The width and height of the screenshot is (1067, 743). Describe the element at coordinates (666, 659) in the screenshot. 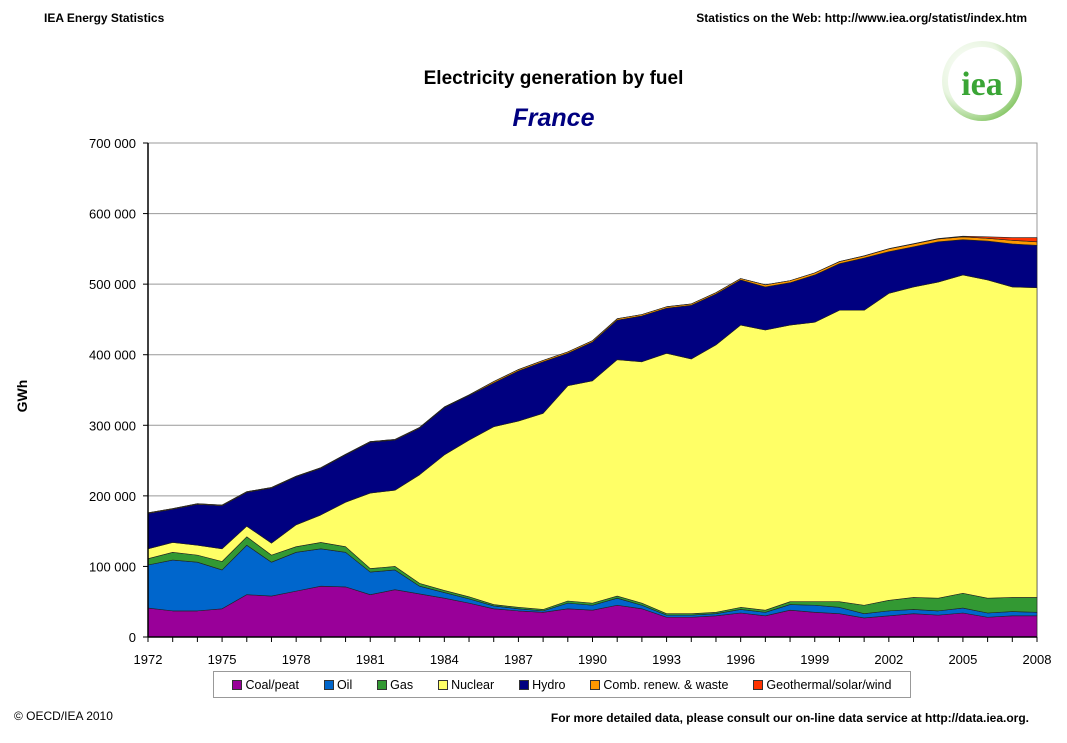

I see `x-tick-label: 1993` at that location.